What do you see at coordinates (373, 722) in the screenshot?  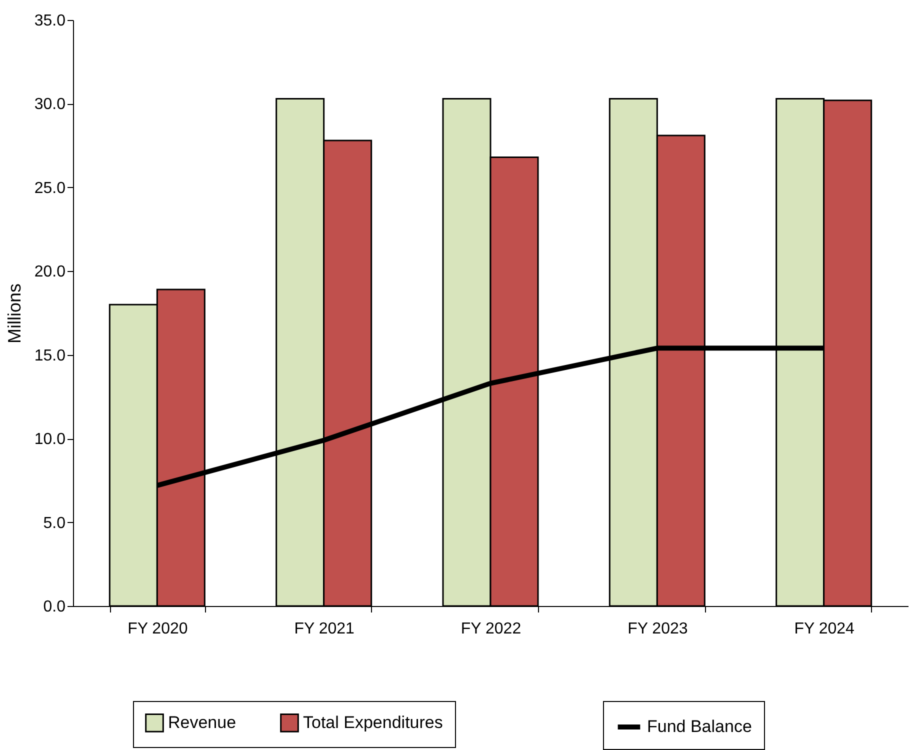 I see `legend-label: Total Expenditures` at bounding box center [373, 722].